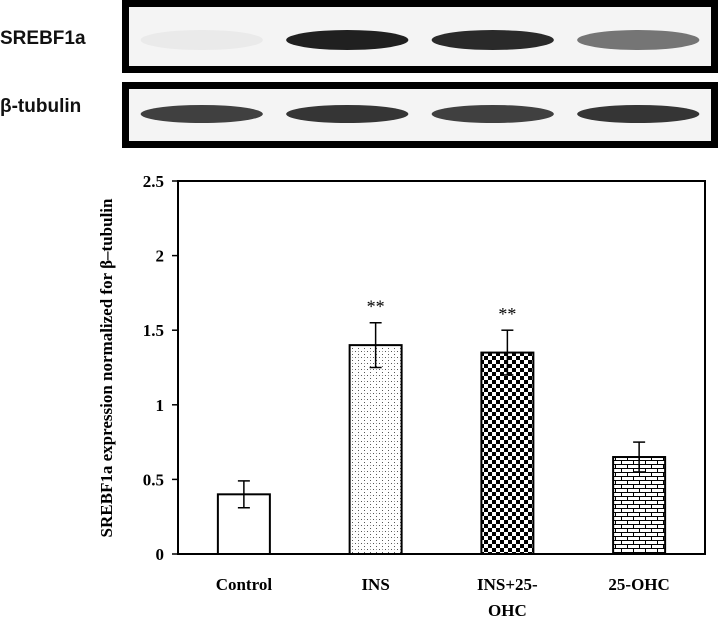 The height and width of the screenshot is (622, 720). What do you see at coordinates (375, 449) in the screenshot?
I see `bar-ins` at bounding box center [375, 449].